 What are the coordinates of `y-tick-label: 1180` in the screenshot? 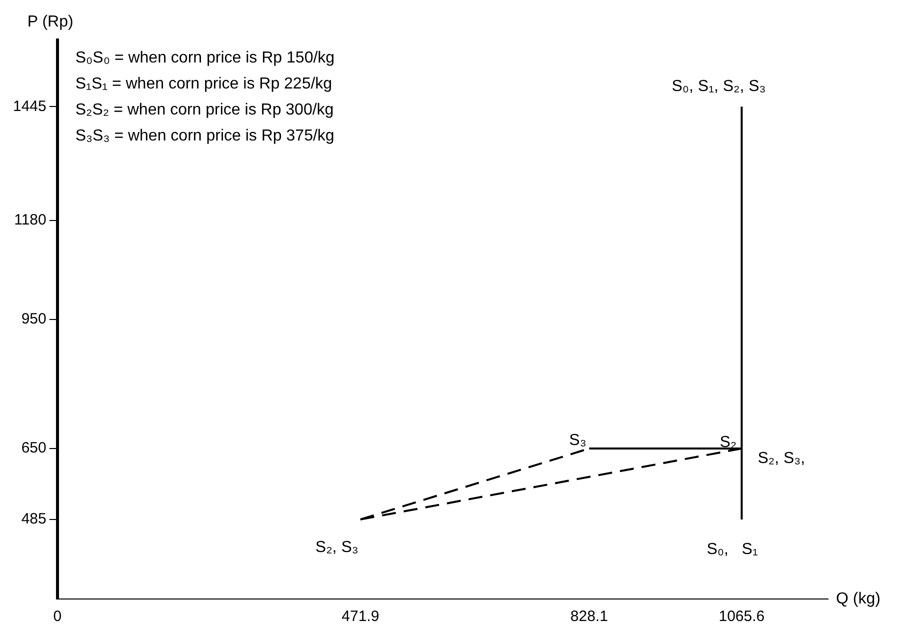 It's located at (30, 220).